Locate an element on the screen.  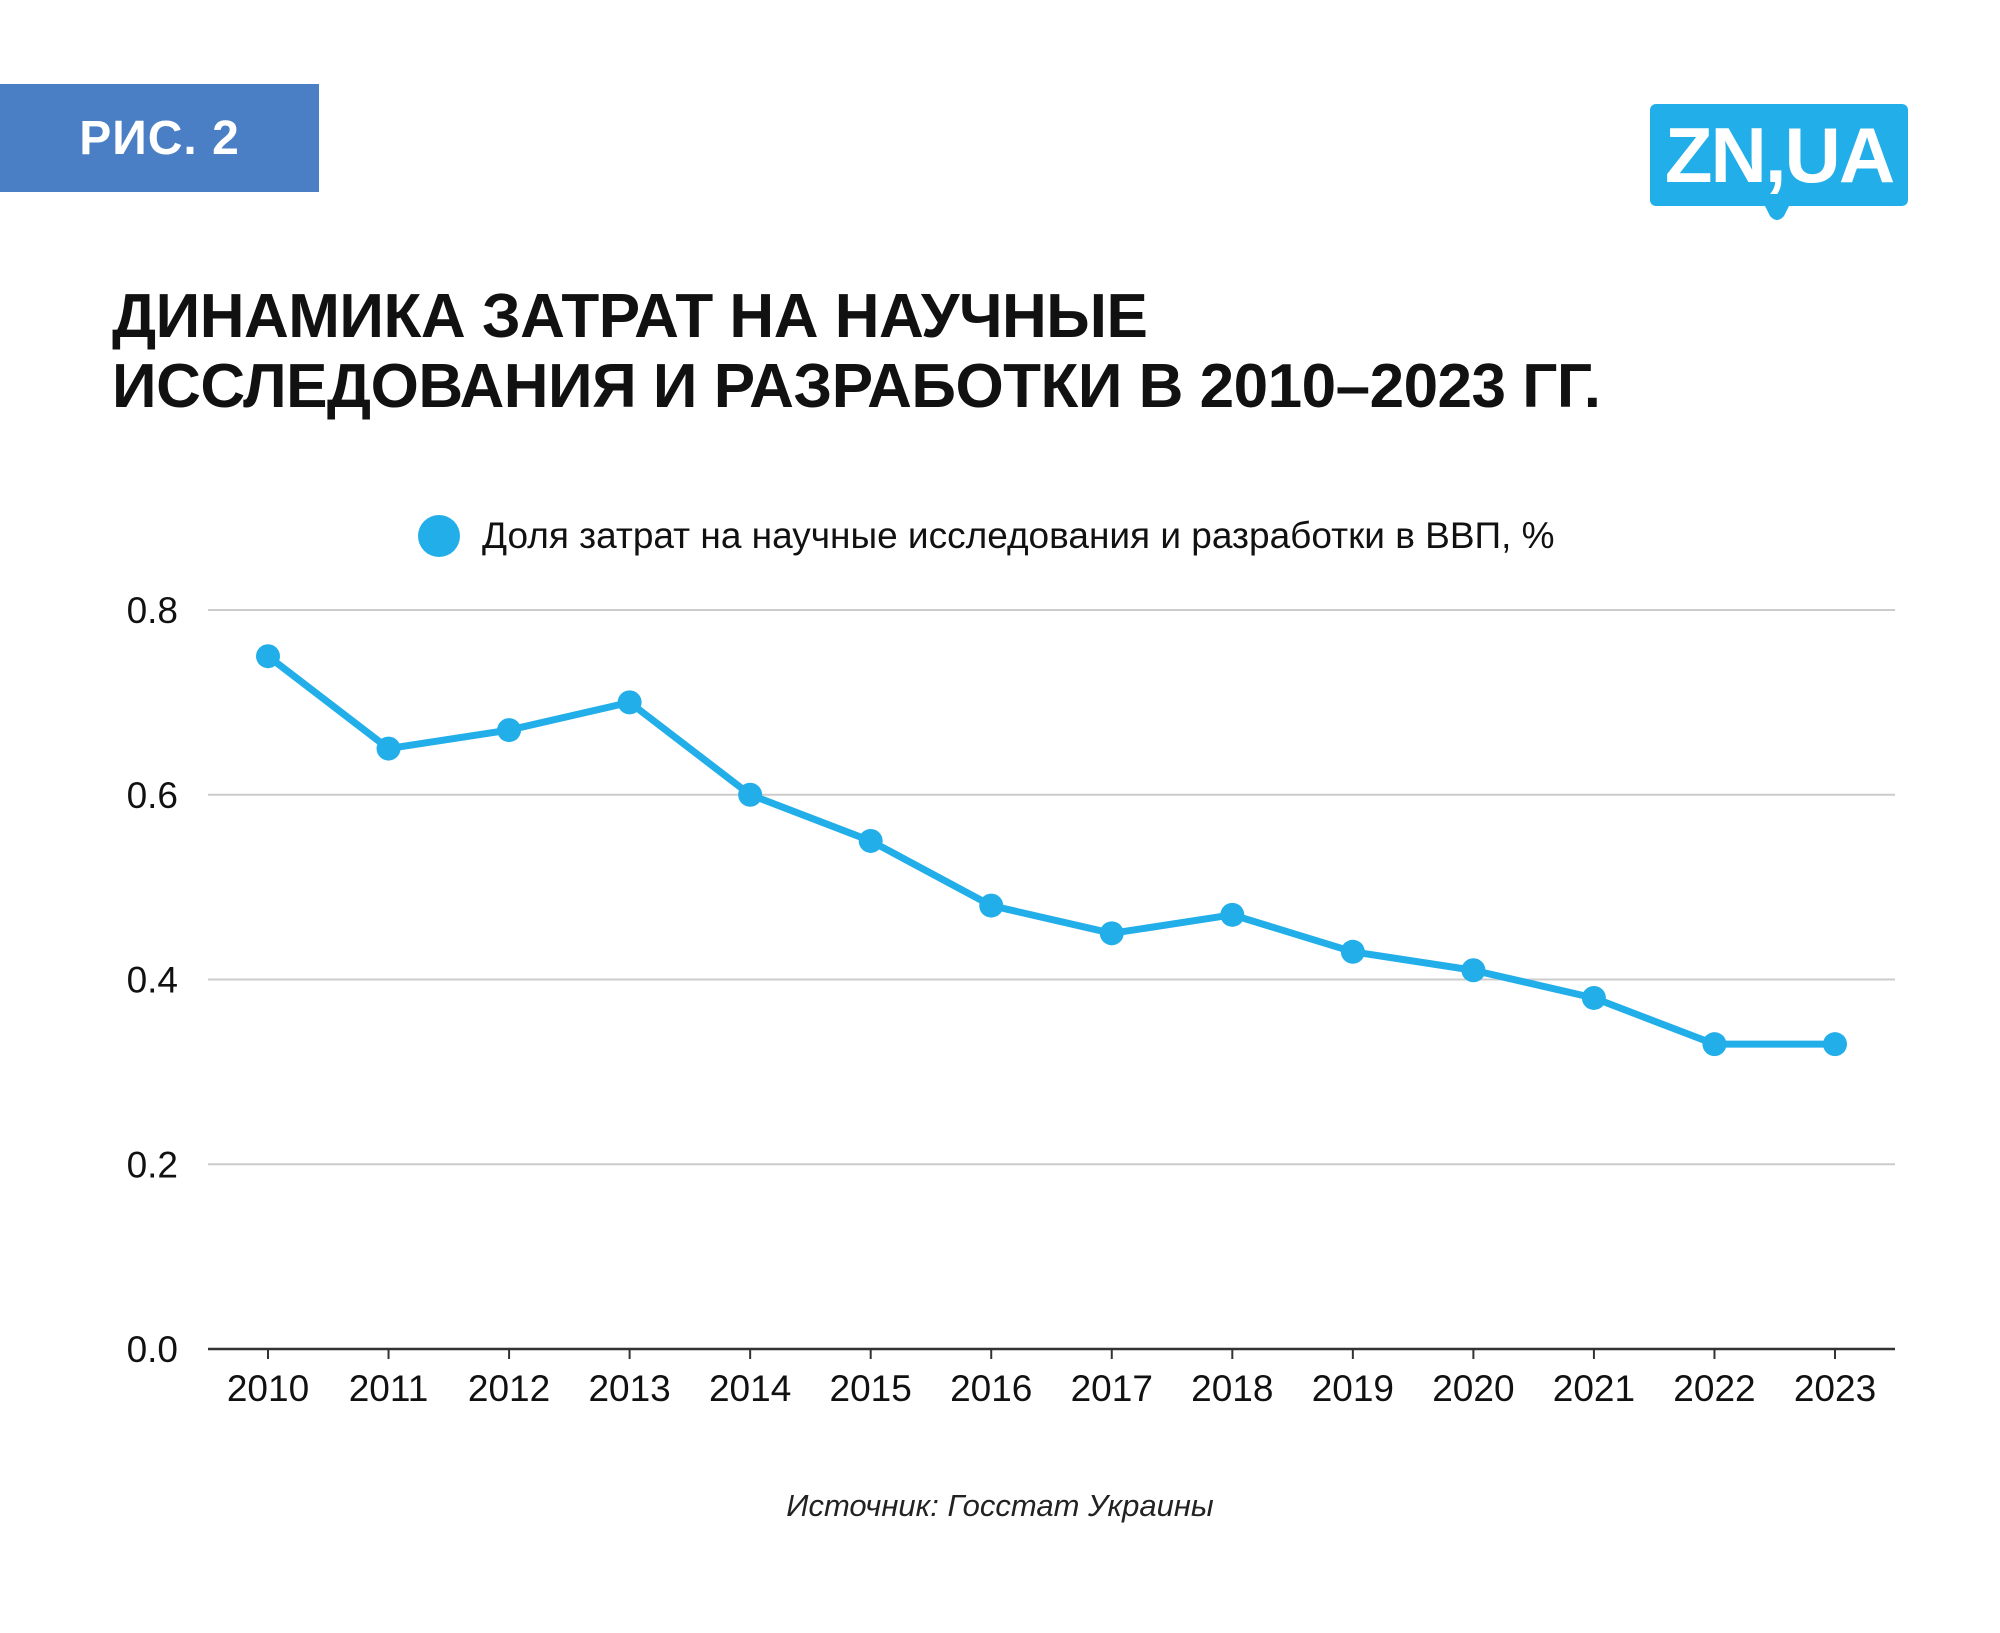
logo-text: ZN,UA is located at coordinates (1779, 154).